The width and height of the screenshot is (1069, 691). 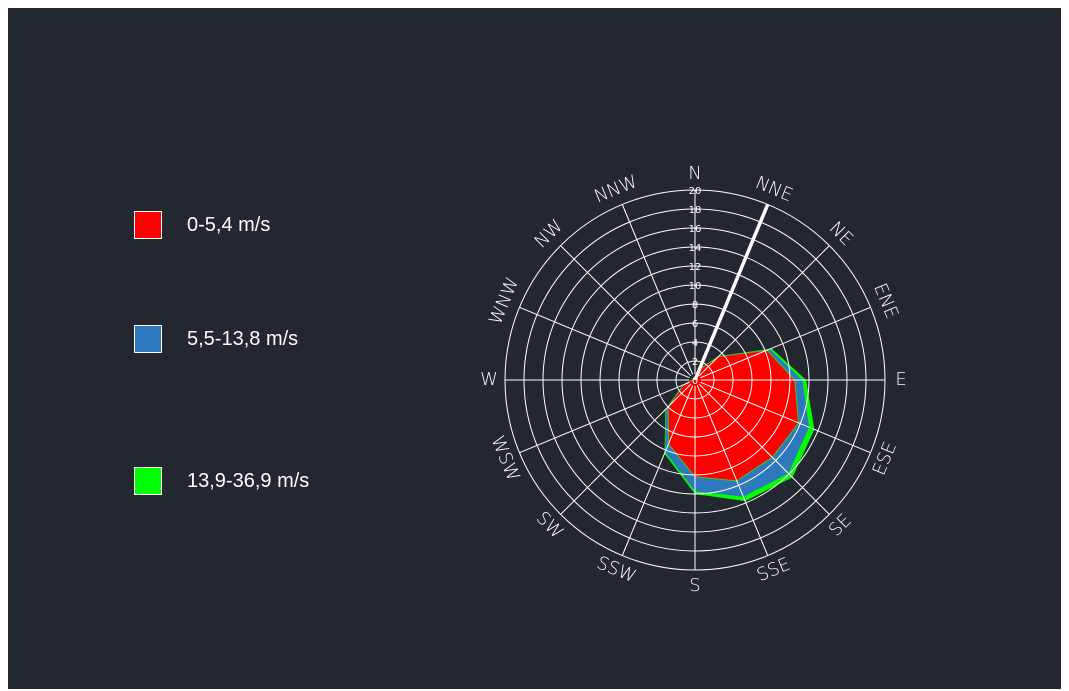 What do you see at coordinates (148, 481) in the screenshot?
I see `legend-swatch-green` at bounding box center [148, 481].